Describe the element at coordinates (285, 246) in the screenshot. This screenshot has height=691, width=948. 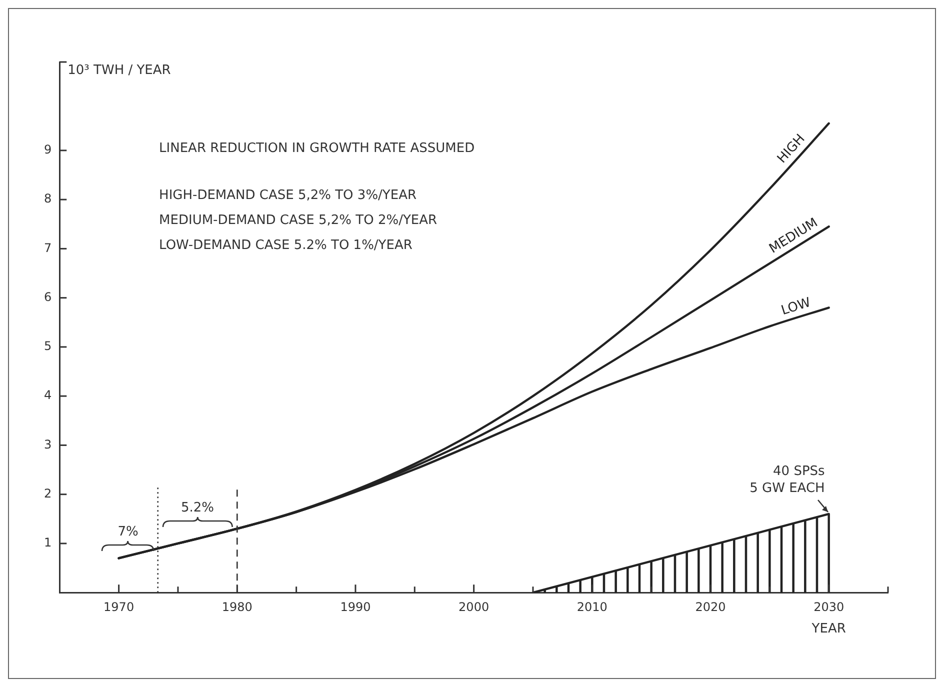
I see `annotation: LOW-DEMAND CASE 5.2% TO 1%/YEAR` at that location.